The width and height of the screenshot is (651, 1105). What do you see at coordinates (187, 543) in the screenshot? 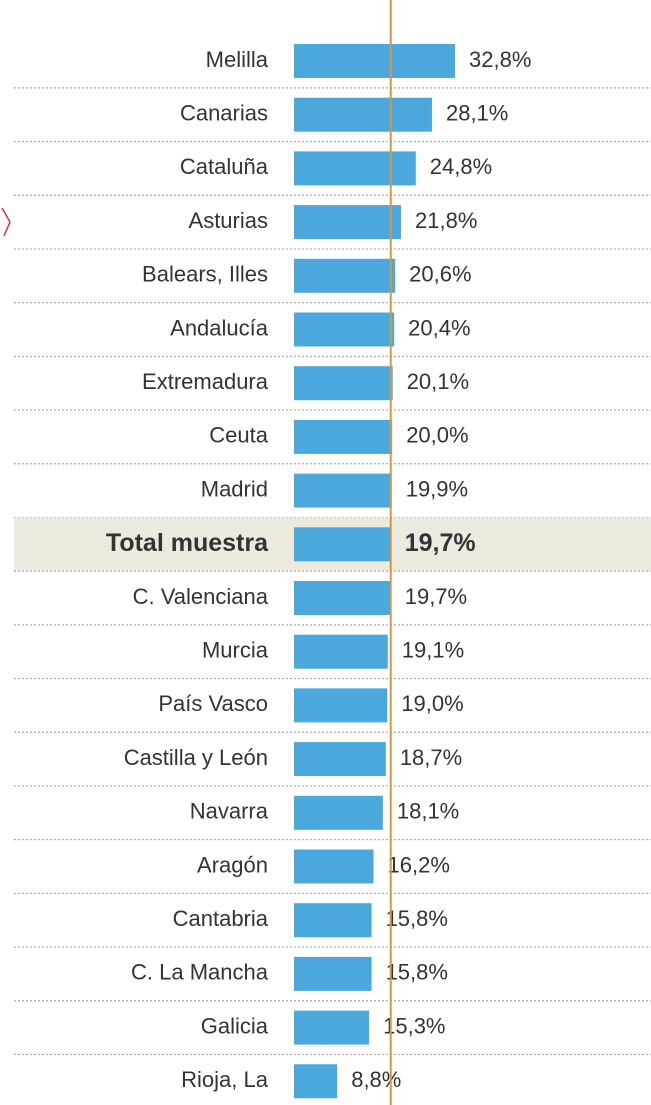
I see `category-label: Total muestra` at bounding box center [187, 543].